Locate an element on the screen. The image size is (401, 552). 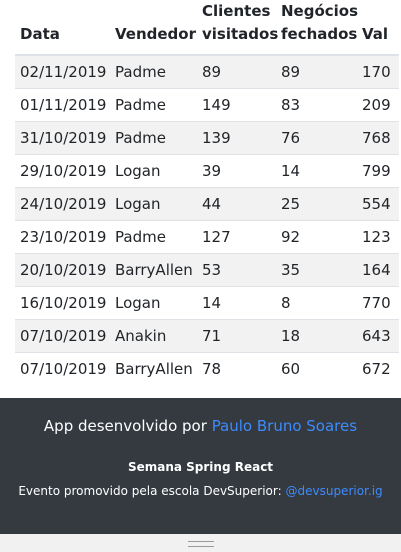
table-row: 23/10/2019 Padme 127 92 123 is located at coordinates (208, 236).